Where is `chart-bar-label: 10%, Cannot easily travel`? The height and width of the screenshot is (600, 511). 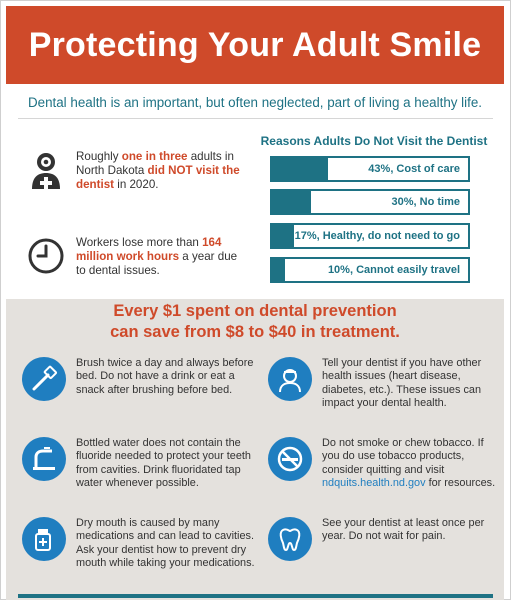 chart-bar-label: 10%, Cannot easily travel is located at coordinates (393, 270).